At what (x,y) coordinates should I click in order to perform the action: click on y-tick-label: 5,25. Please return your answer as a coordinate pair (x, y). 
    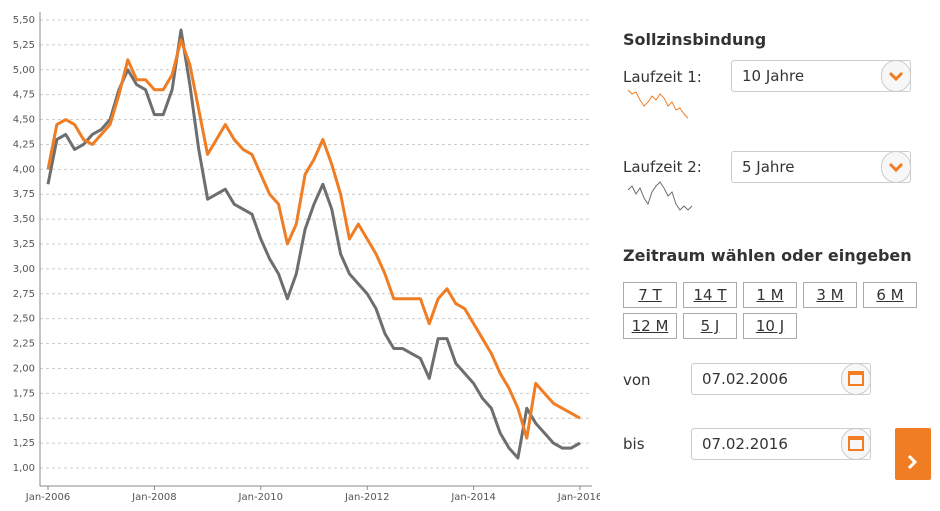
    Looking at the image, I should click on (24, 45).